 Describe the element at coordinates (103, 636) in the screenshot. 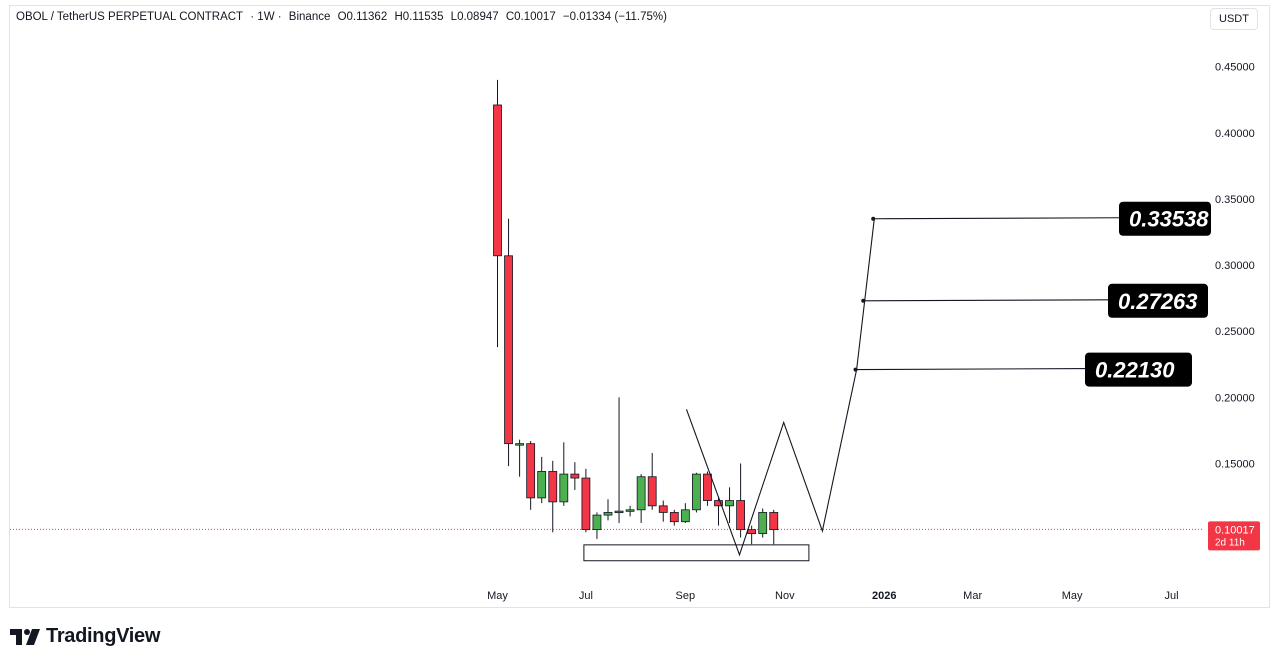

I see `tradingview-wordmark: TradingView` at that location.